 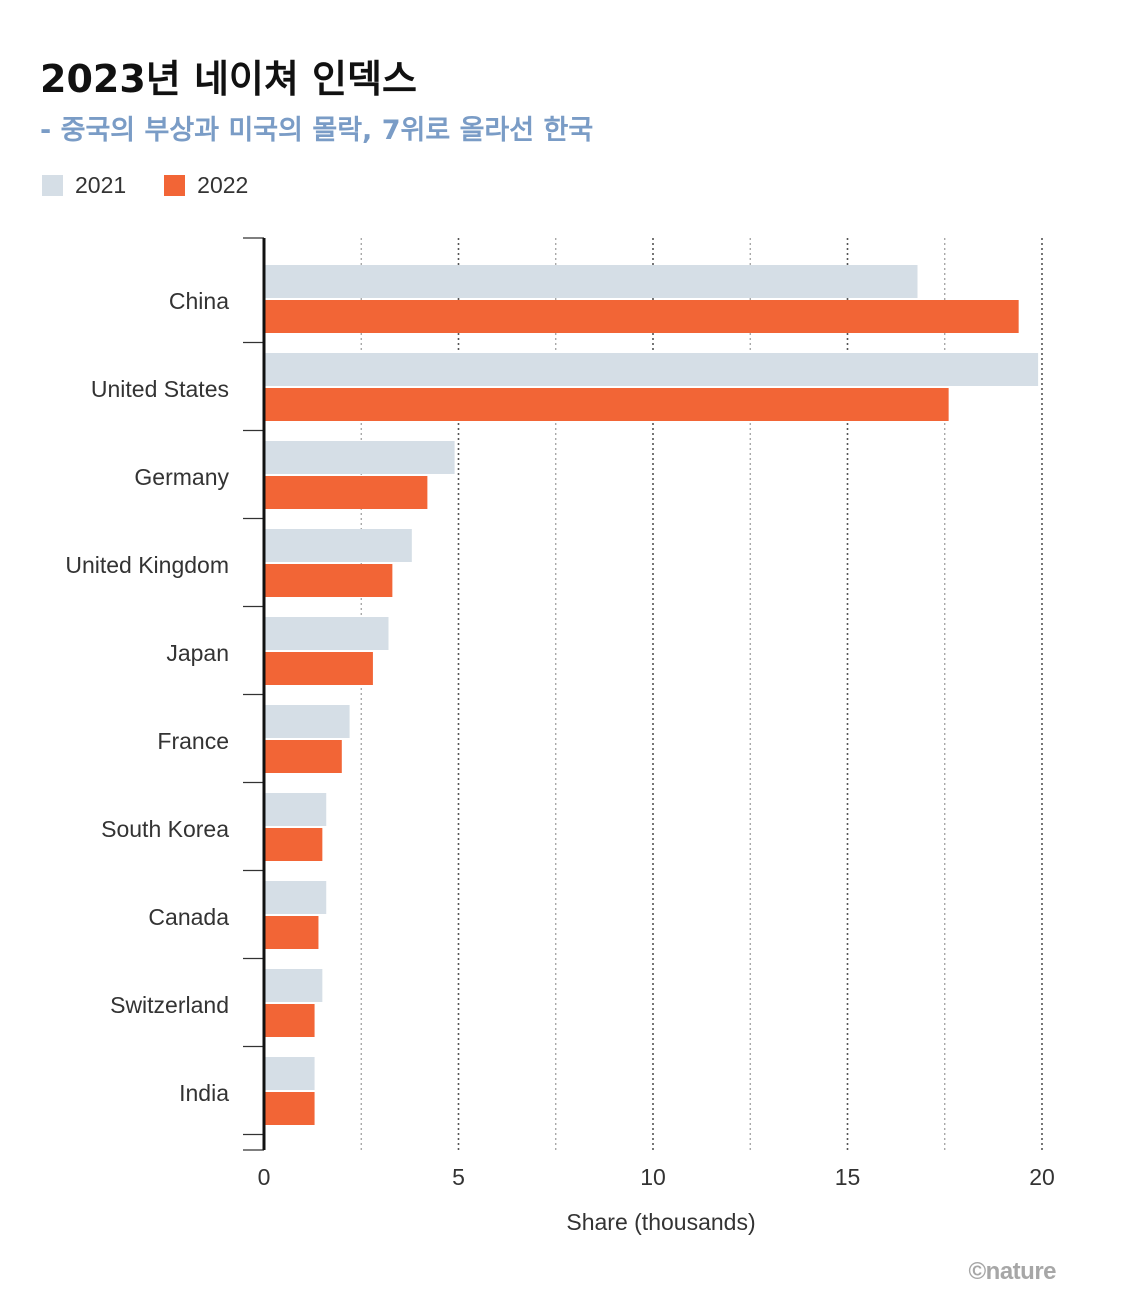 I want to click on x-tick-label: 5, so click(x=458, y=1177).